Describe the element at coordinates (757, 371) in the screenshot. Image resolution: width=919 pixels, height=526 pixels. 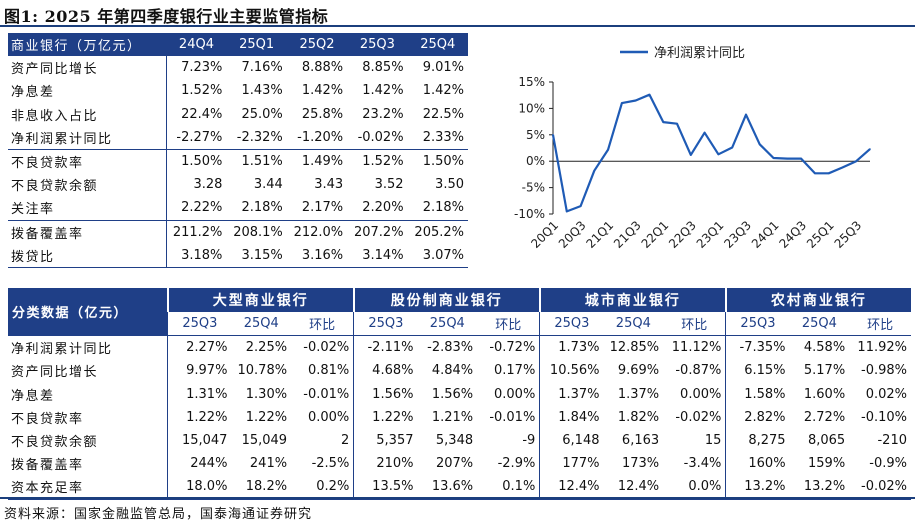
I see `table2-cell: 6.15%` at that location.